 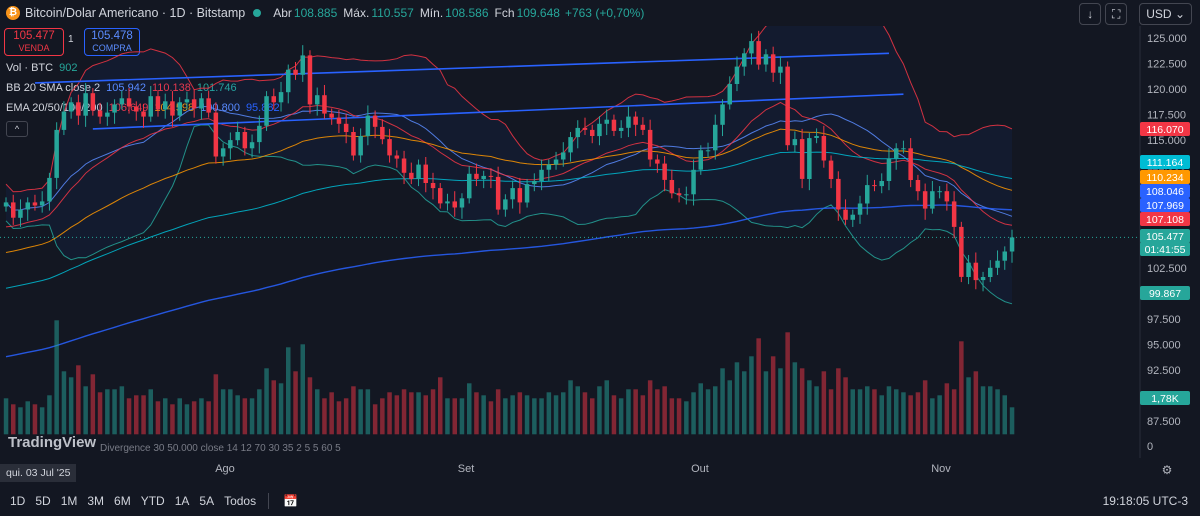 What do you see at coordinates (96, 501) in the screenshot?
I see `timeframe-3m: 3M` at bounding box center [96, 501].